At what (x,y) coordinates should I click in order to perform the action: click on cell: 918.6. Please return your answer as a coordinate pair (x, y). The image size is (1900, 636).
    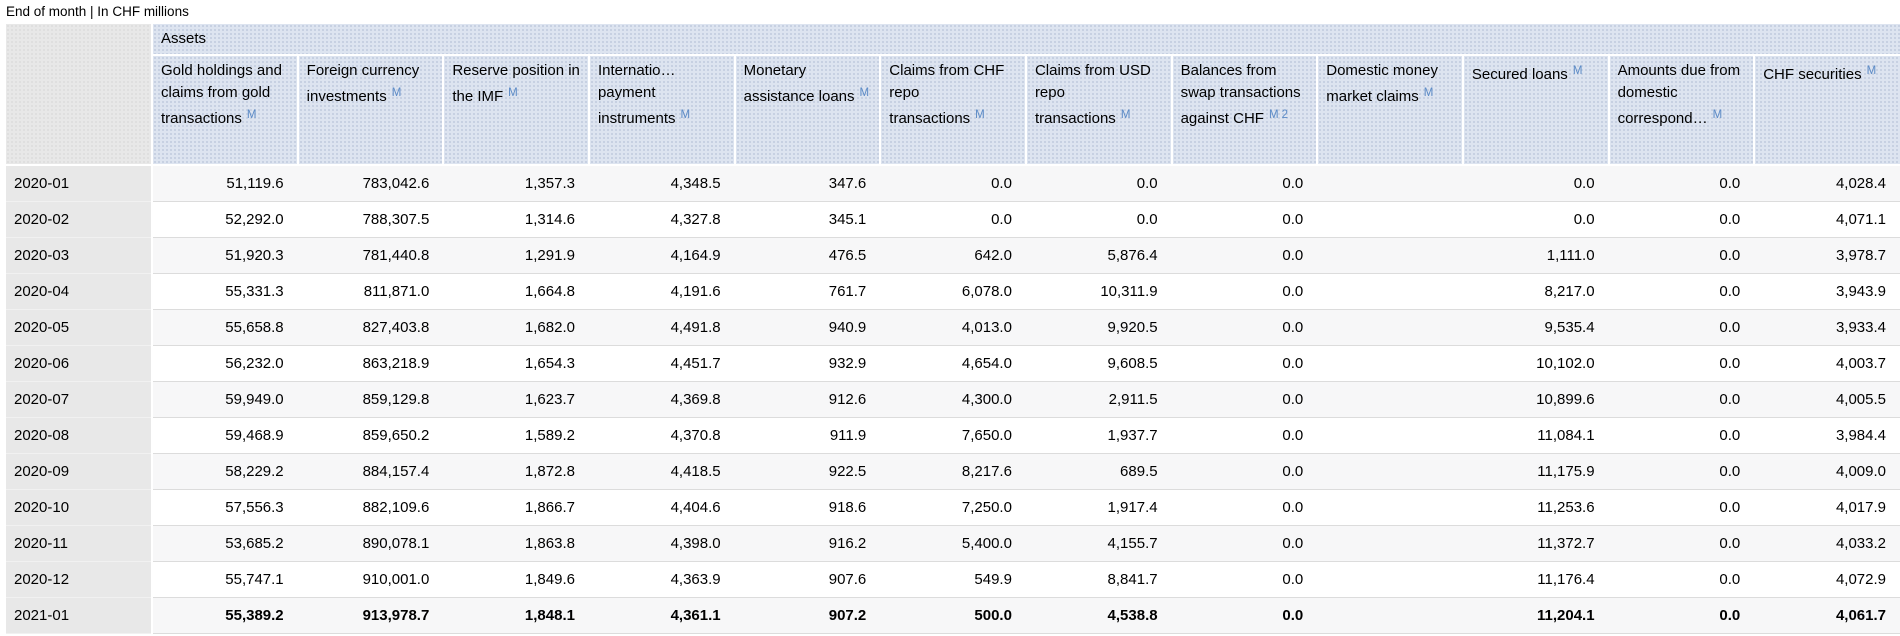
    Looking at the image, I should click on (807, 507).